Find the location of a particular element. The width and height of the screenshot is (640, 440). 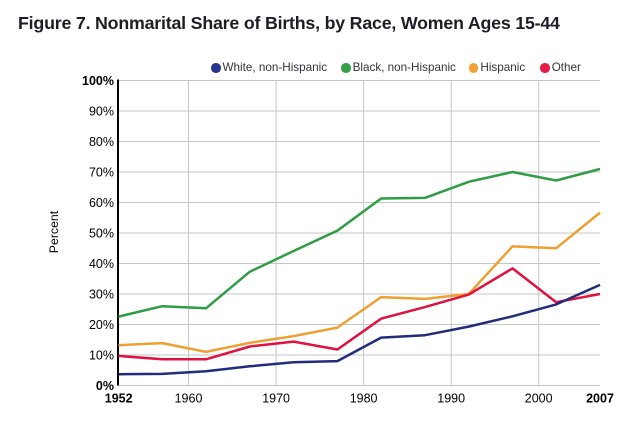

svg-text: Percent is located at coordinates (54, 231).